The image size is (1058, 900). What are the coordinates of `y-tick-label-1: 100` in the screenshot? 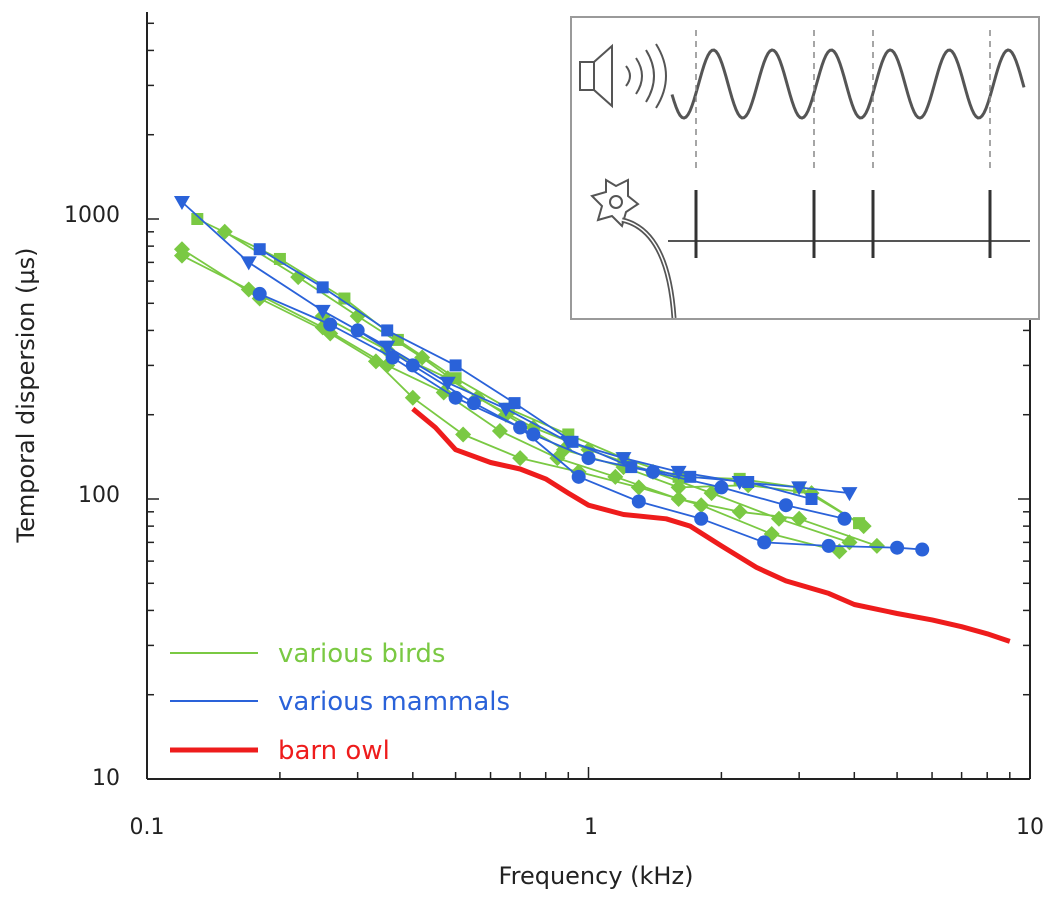 It's located at (99, 495).